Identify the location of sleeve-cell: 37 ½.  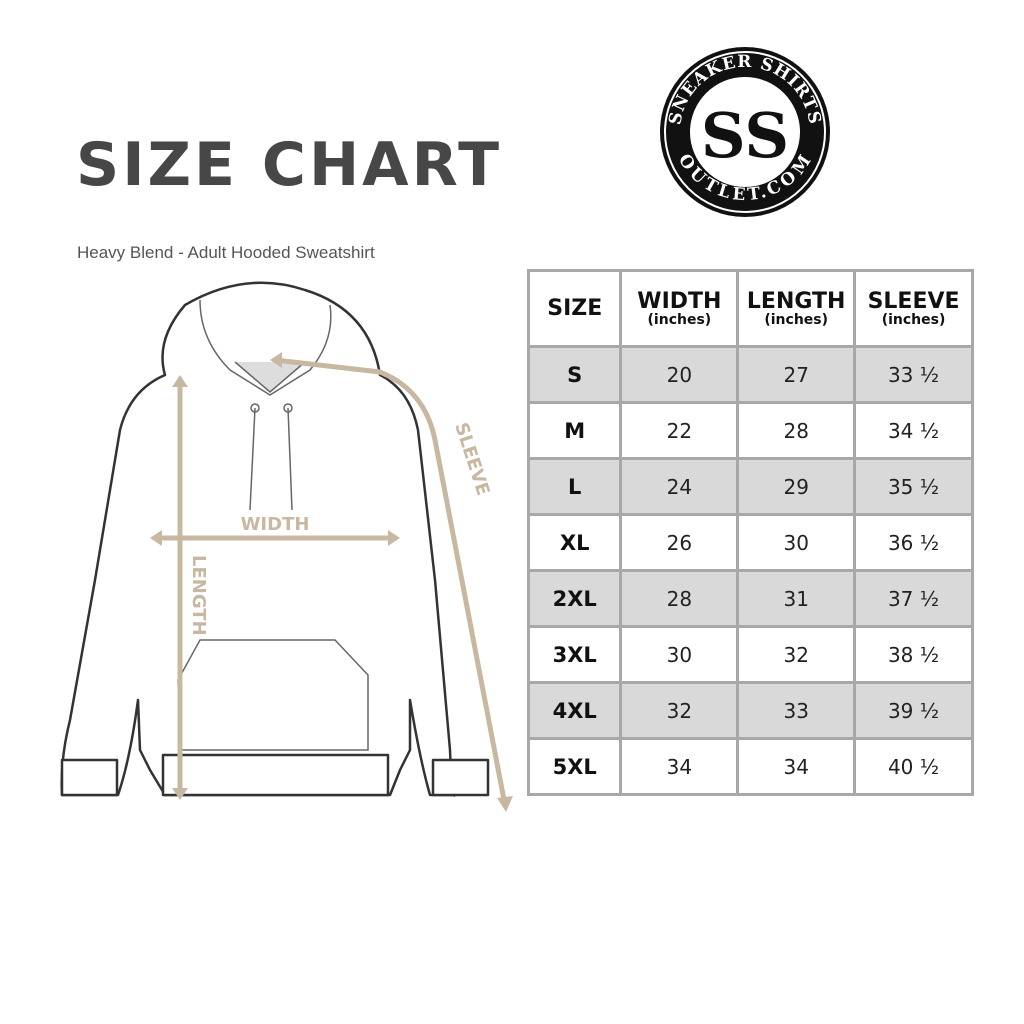
(913, 598).